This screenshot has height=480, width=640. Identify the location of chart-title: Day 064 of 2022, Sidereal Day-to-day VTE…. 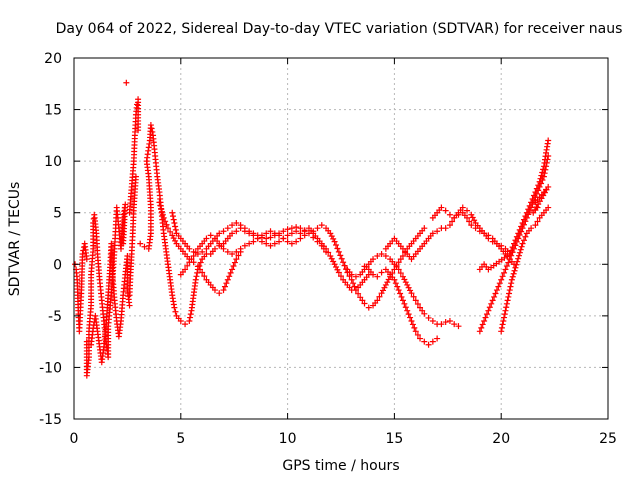
(339, 29).